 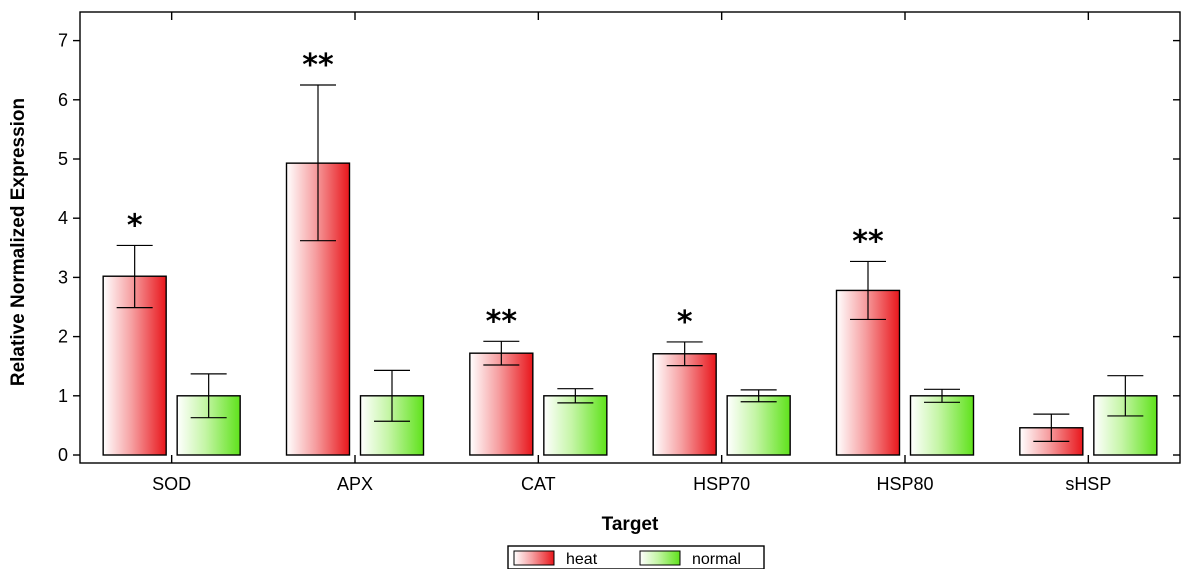 I want to click on legend-swatch-normal, so click(x=660, y=558).